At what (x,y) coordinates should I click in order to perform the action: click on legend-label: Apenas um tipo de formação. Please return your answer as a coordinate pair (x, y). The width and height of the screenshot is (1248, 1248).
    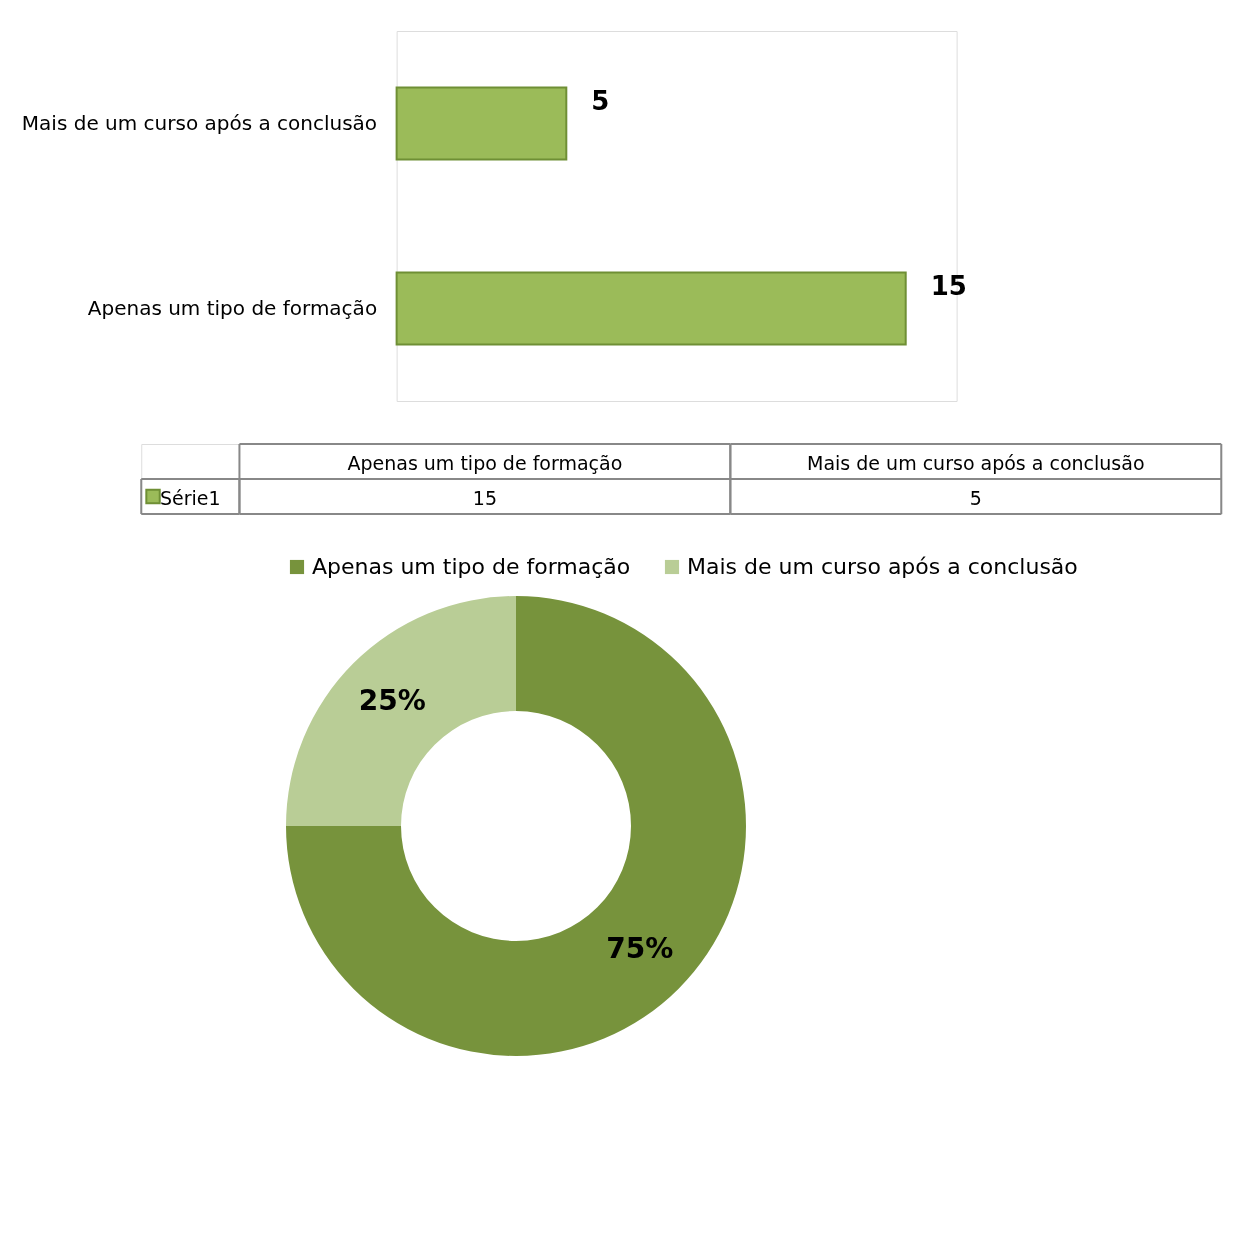
    Looking at the image, I should click on (471, 566).